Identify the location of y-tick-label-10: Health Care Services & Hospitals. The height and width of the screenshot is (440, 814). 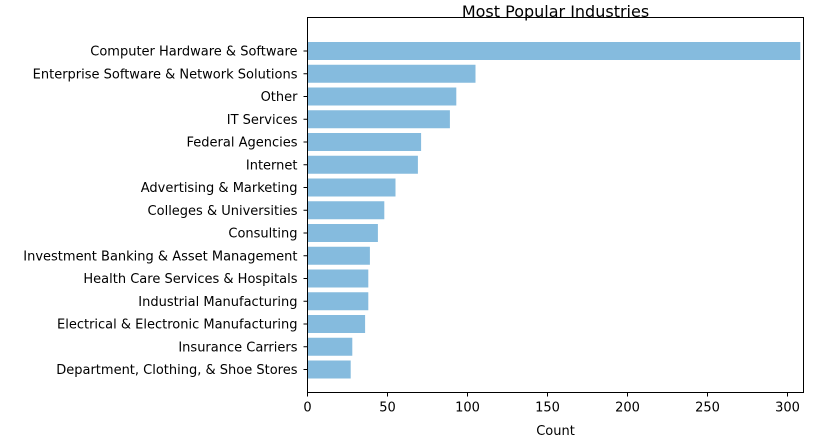
(190, 279).